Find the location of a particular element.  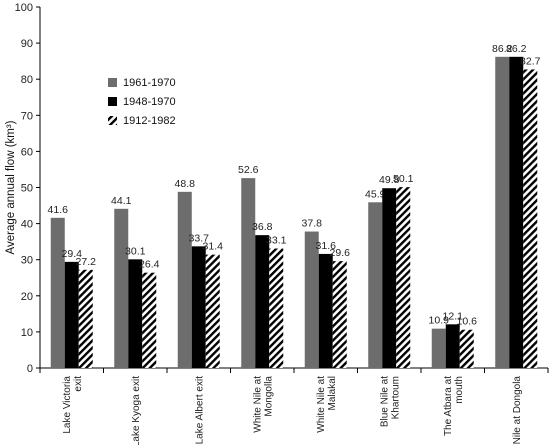

data-label: 37.8 is located at coordinates (312, 224).